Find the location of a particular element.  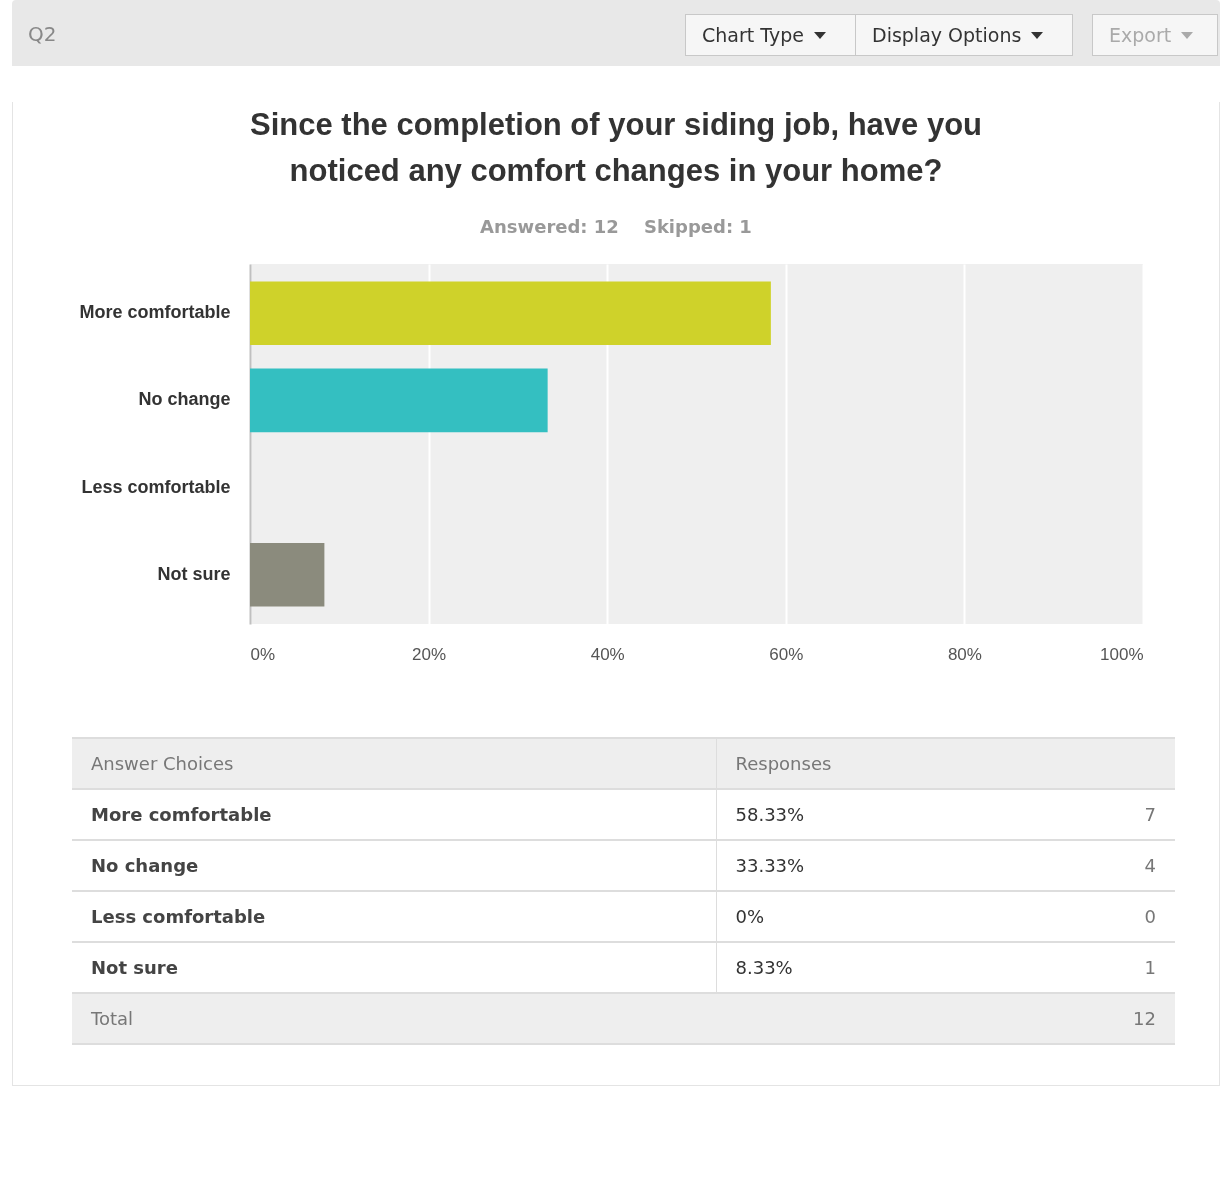

text: 58.33% is located at coordinates (897, 814).